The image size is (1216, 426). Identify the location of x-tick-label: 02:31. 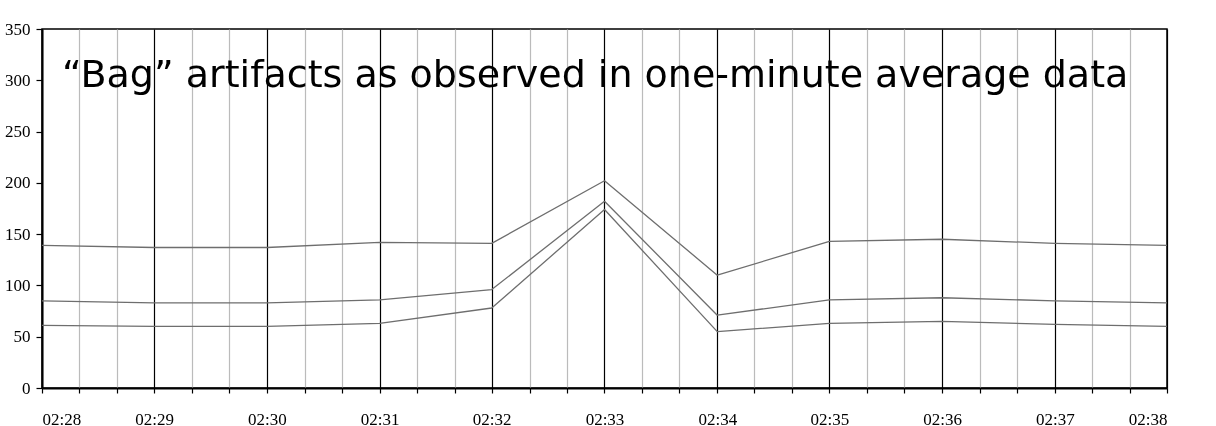
(380, 417).